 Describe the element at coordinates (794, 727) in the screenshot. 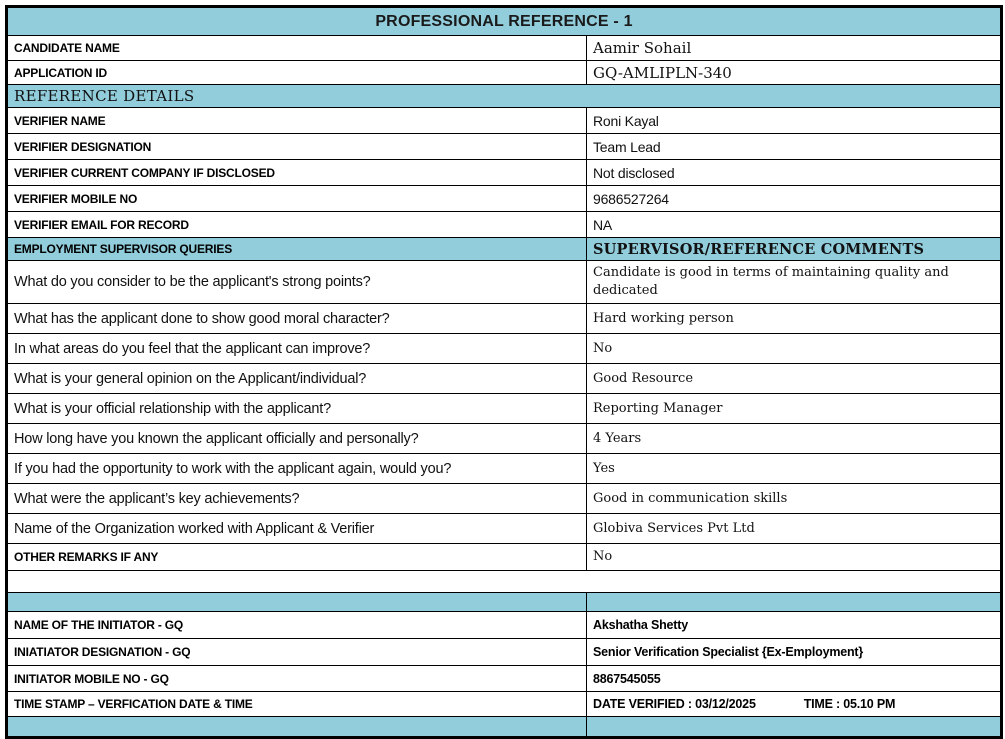

I see `blue-footer-right` at that location.